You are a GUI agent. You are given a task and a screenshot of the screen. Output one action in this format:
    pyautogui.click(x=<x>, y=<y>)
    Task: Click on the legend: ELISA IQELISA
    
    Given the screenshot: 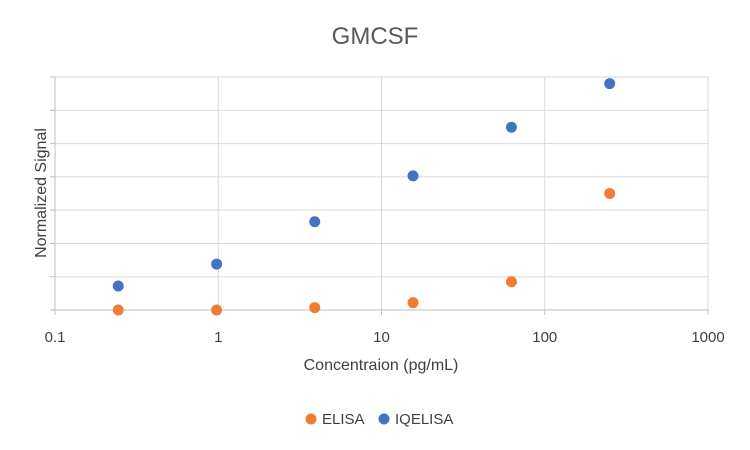 What is the action you would take?
    pyautogui.click(x=379, y=419)
    